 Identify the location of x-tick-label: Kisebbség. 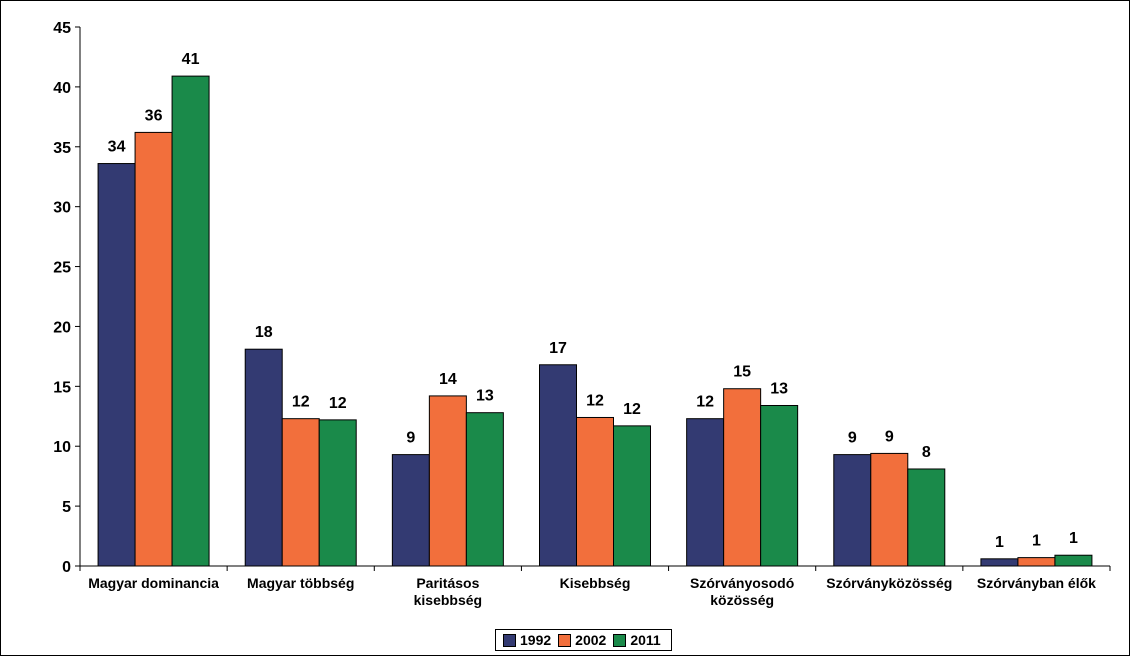
(595, 583).